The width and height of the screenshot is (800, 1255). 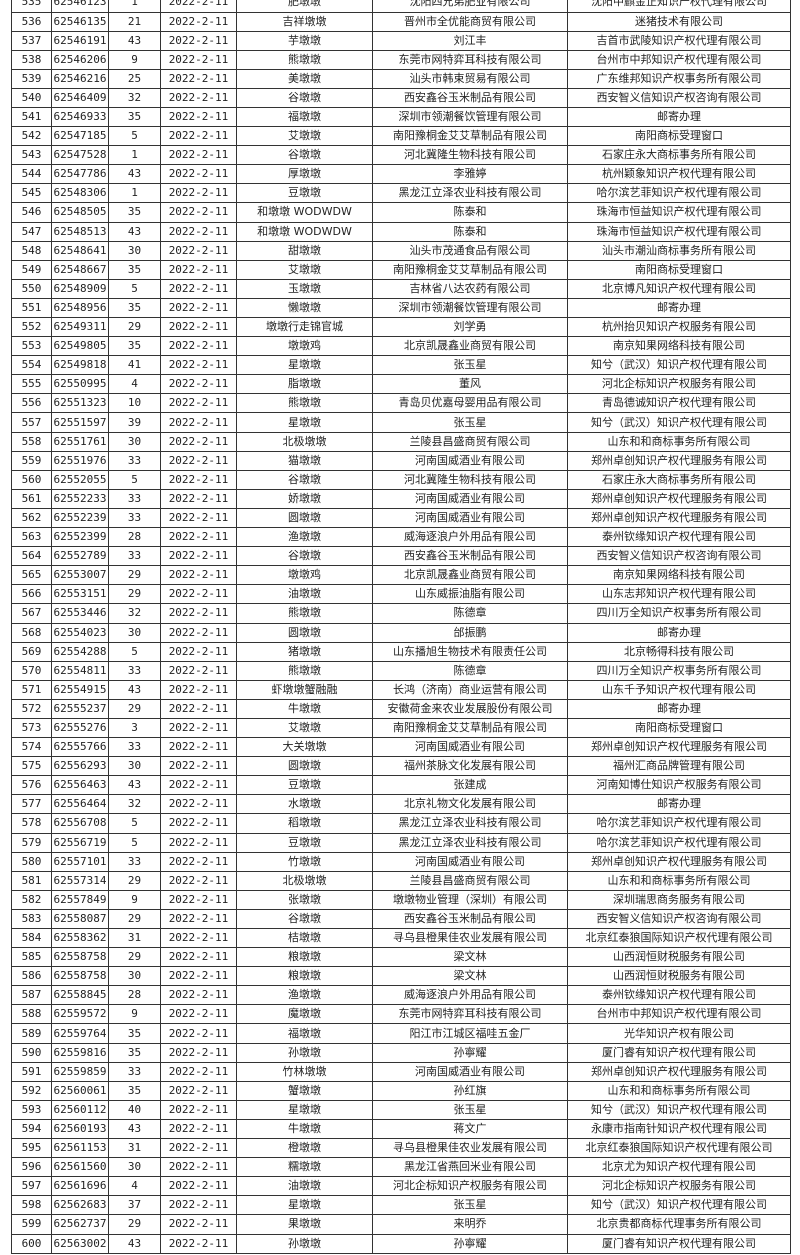 I want to click on registration-number-cell: 62557101, so click(x=80, y=861).